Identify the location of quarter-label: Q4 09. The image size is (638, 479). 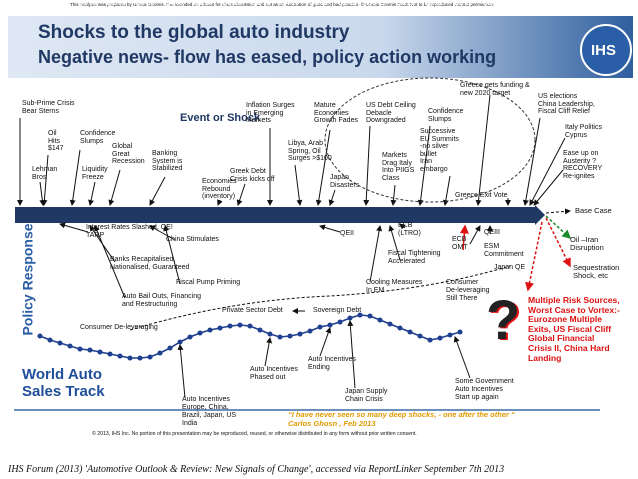
(174, 3).